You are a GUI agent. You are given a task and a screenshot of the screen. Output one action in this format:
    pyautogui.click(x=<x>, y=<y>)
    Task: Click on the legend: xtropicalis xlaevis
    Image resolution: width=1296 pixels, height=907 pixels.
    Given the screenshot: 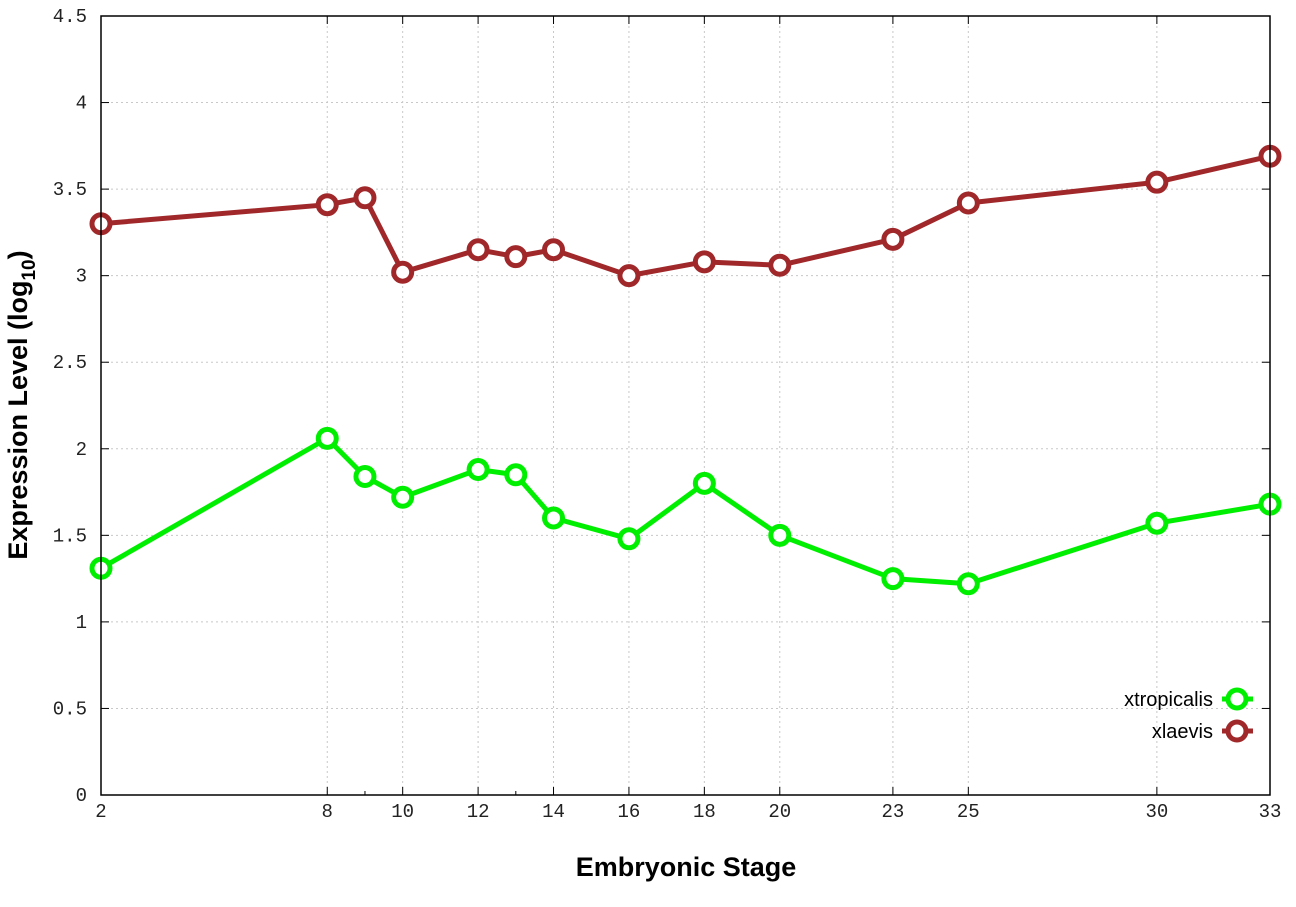 What is the action you would take?
    pyautogui.click(x=1188, y=715)
    